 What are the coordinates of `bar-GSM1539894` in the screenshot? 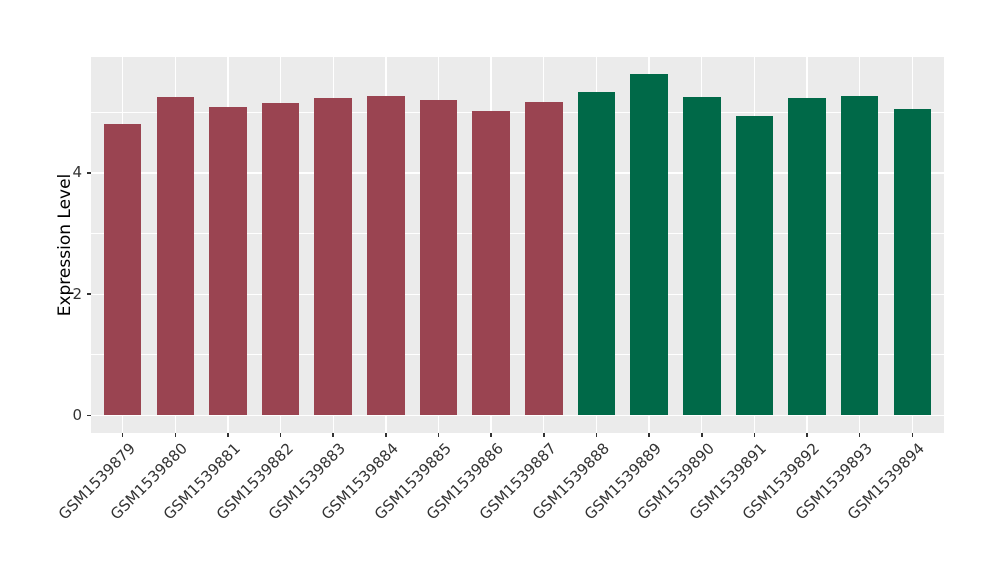 It's located at (912, 262).